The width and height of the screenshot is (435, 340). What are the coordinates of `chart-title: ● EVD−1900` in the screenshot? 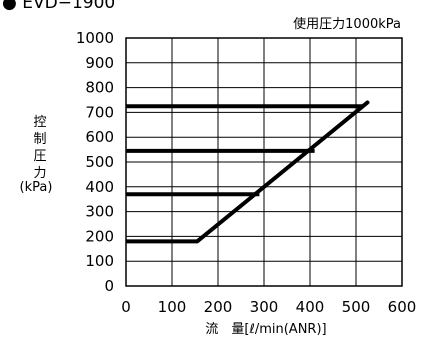 It's located at (58, 6).